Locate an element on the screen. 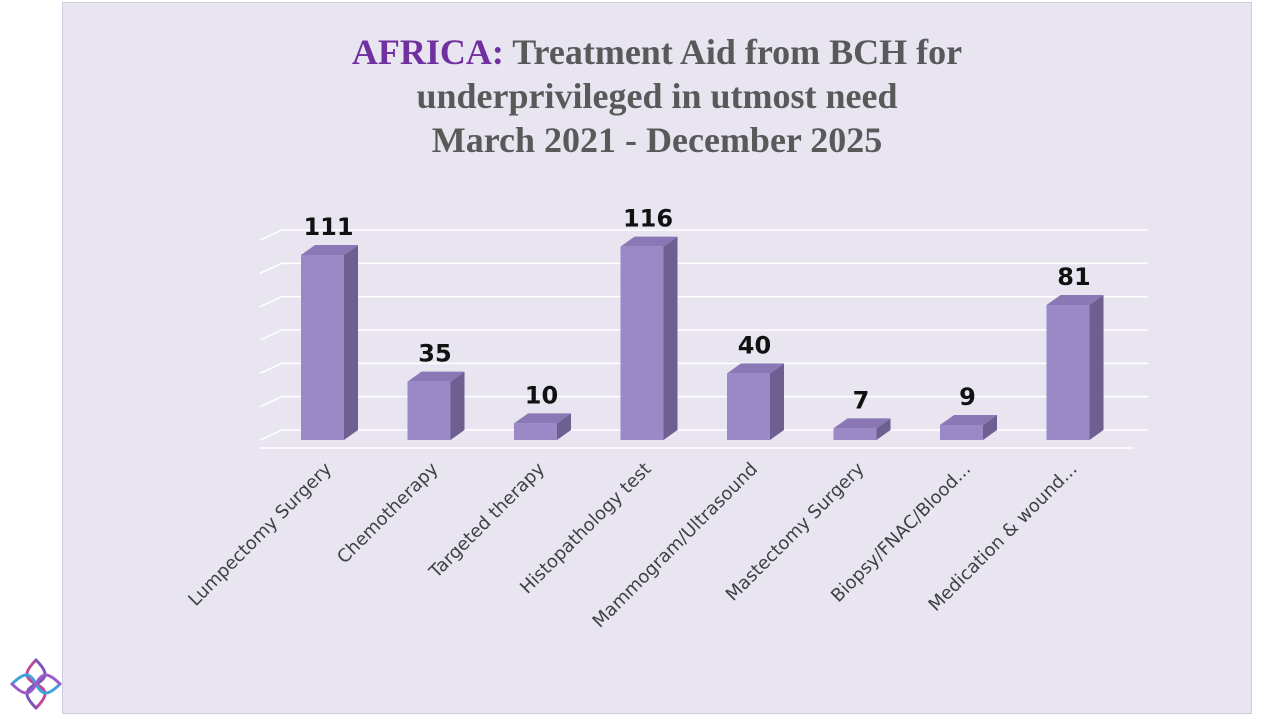  data-label: 81 is located at coordinates (1073, 277).